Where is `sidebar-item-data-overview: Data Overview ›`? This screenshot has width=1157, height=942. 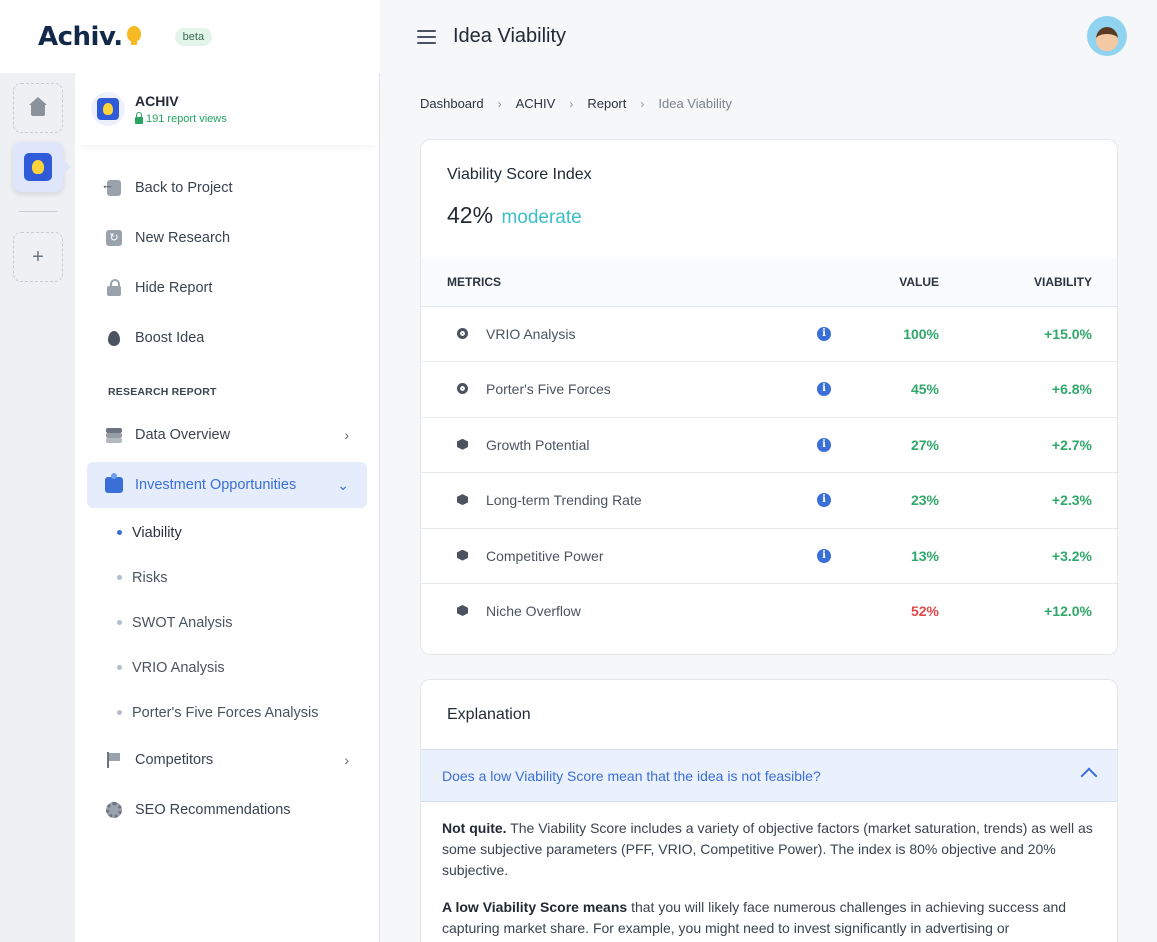 sidebar-item-data-overview: Data Overview › is located at coordinates (227, 435).